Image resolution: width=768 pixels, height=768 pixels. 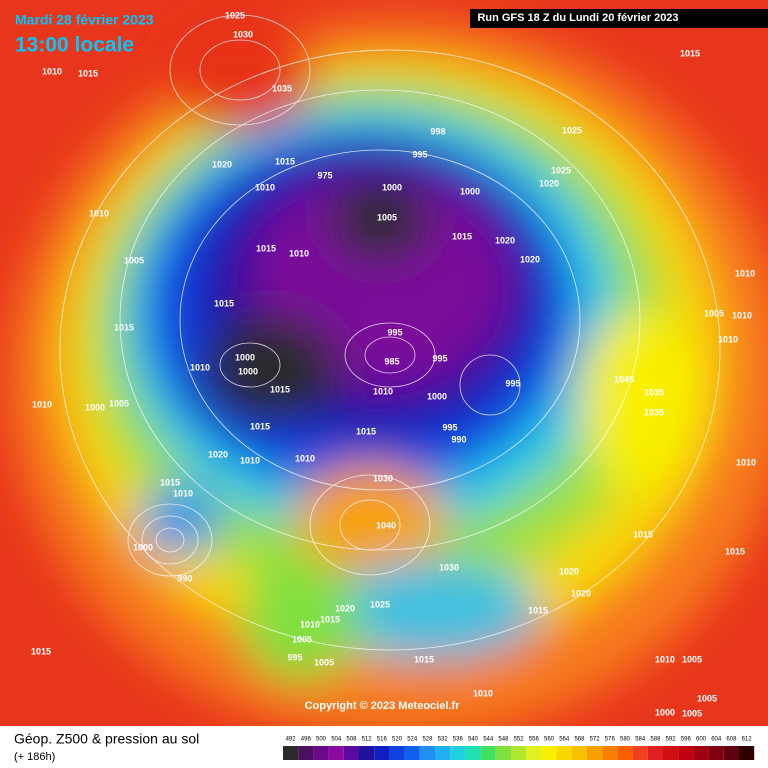 I want to click on pressure-label: 1025, so click(x=380, y=604).